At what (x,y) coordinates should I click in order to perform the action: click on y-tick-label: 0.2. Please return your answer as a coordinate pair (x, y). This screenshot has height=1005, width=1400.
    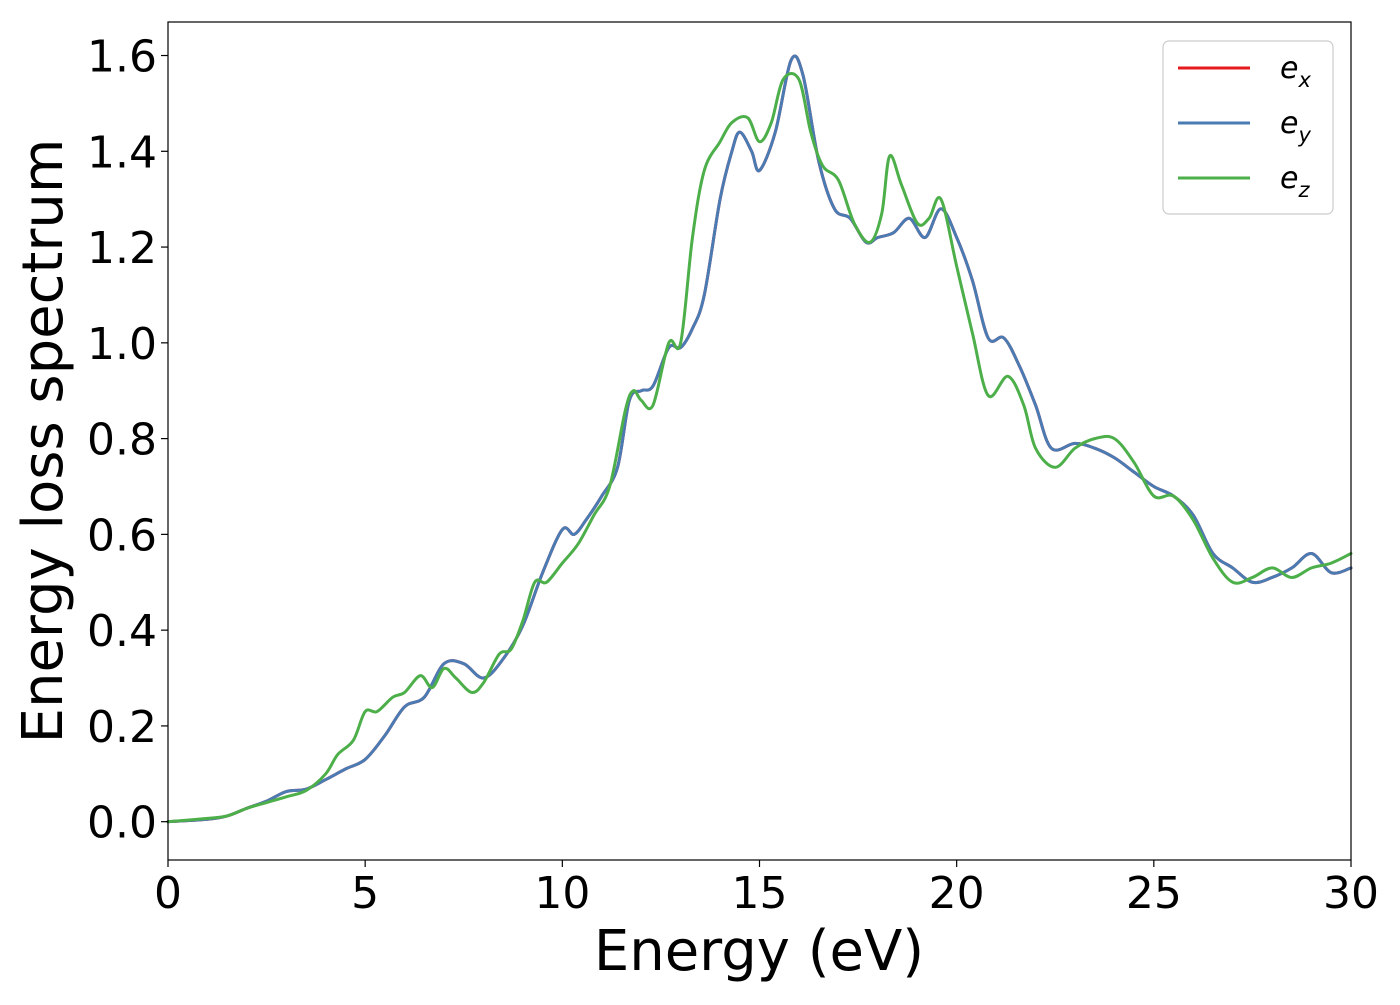
    Looking at the image, I should click on (122, 727).